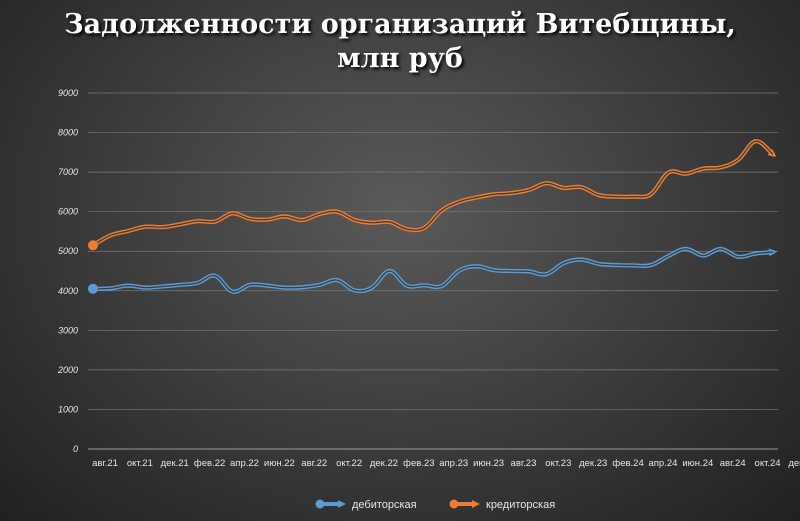  Describe the element at coordinates (488, 463) in the screenshot. I see `x-tick-label: июн.23` at that location.